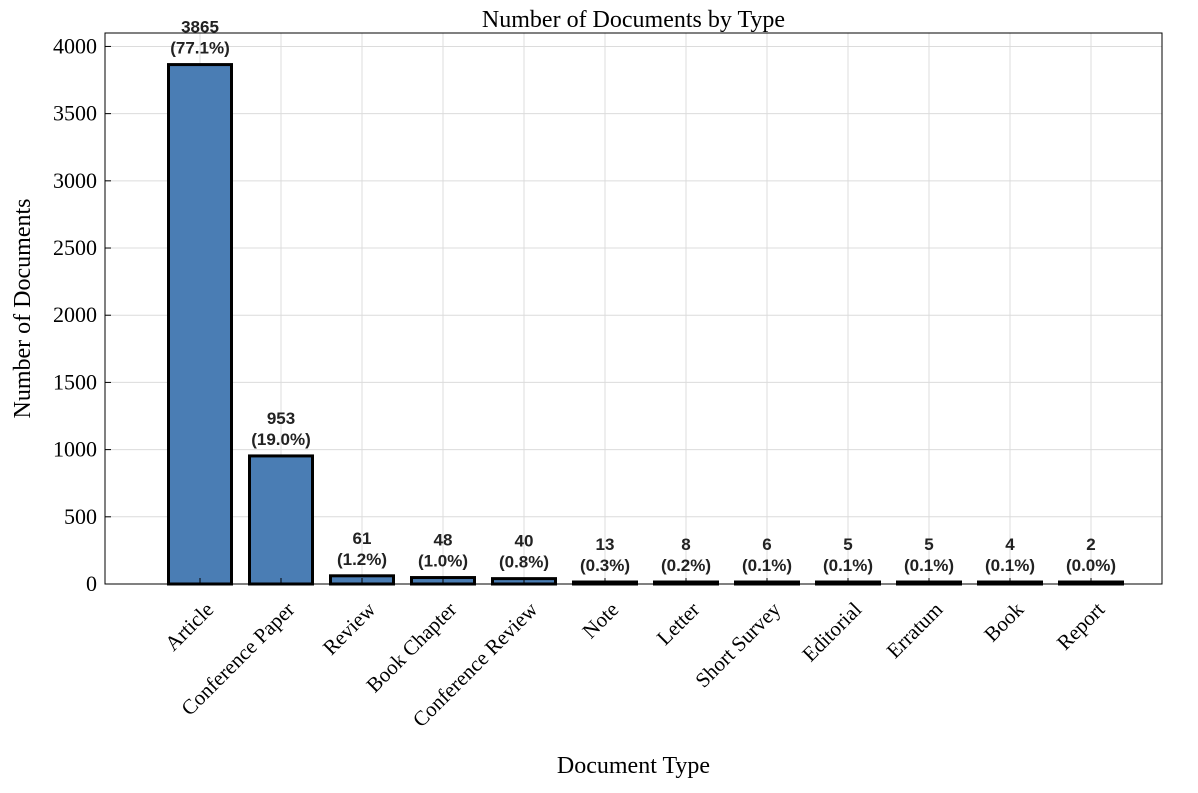 The width and height of the screenshot is (1198, 793). Describe the element at coordinates (1090, 544) in the screenshot. I see `bar-value-label: 2` at that location.